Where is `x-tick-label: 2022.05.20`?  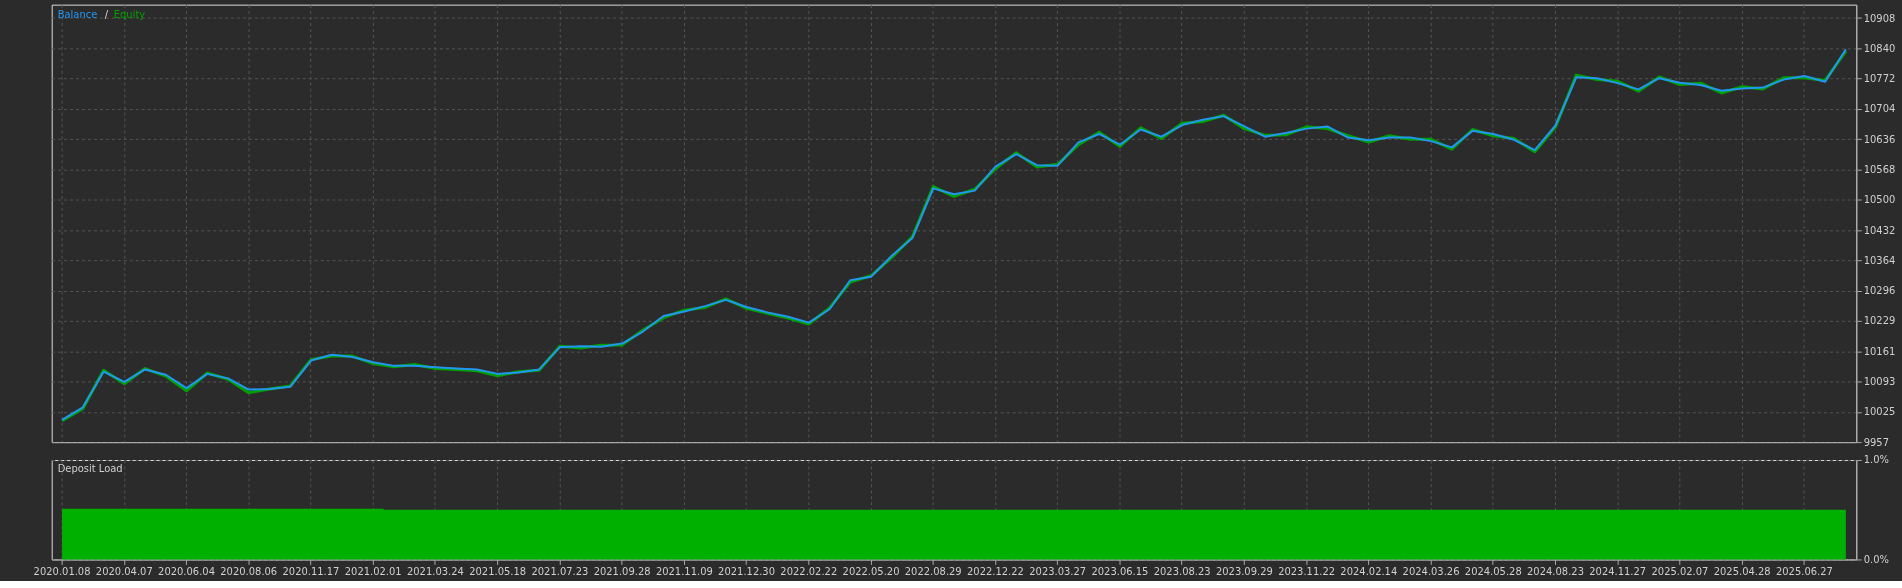 x-tick-label: 2022.05.20 is located at coordinates (871, 571).